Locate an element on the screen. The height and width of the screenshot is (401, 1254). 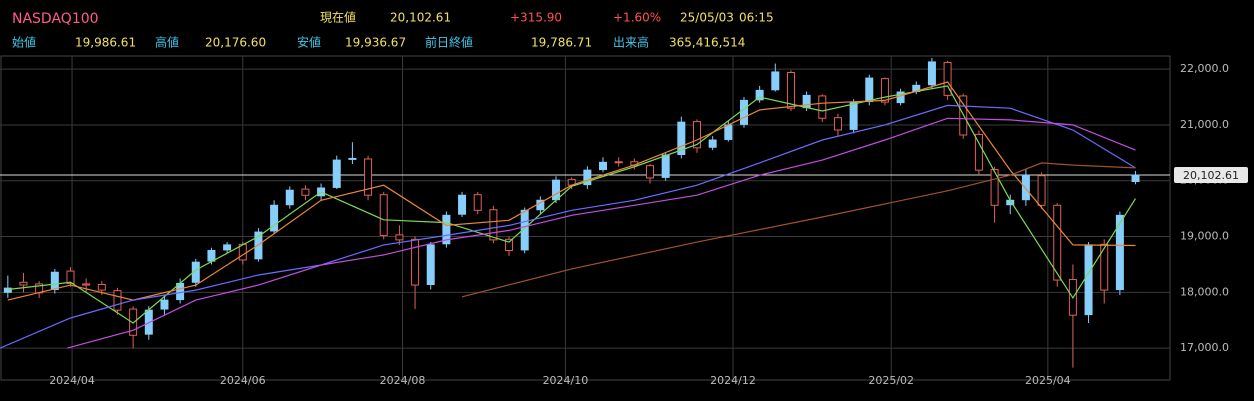
stat-value: 19,786.71 is located at coordinates (561, 43).